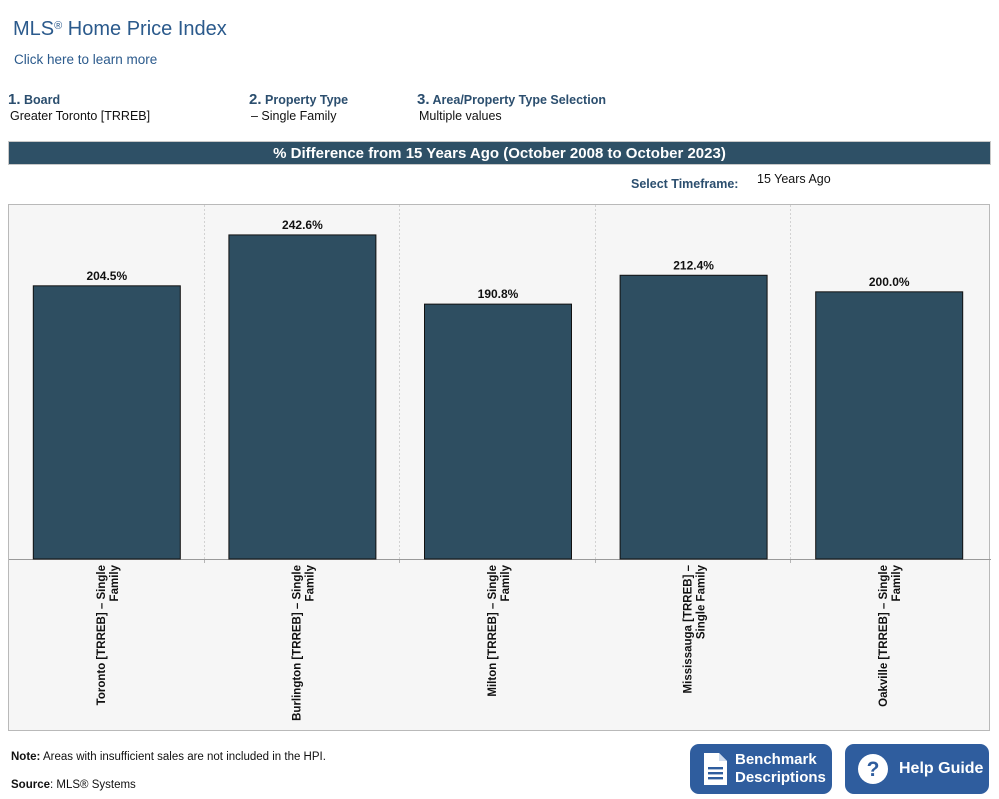  I want to click on timeframe-select: 15 Years Ago, so click(794, 179).